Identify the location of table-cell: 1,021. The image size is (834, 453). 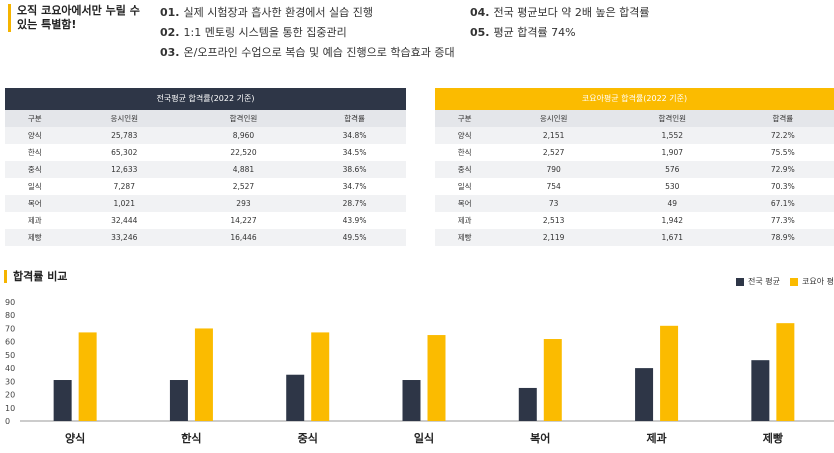
(124, 203).